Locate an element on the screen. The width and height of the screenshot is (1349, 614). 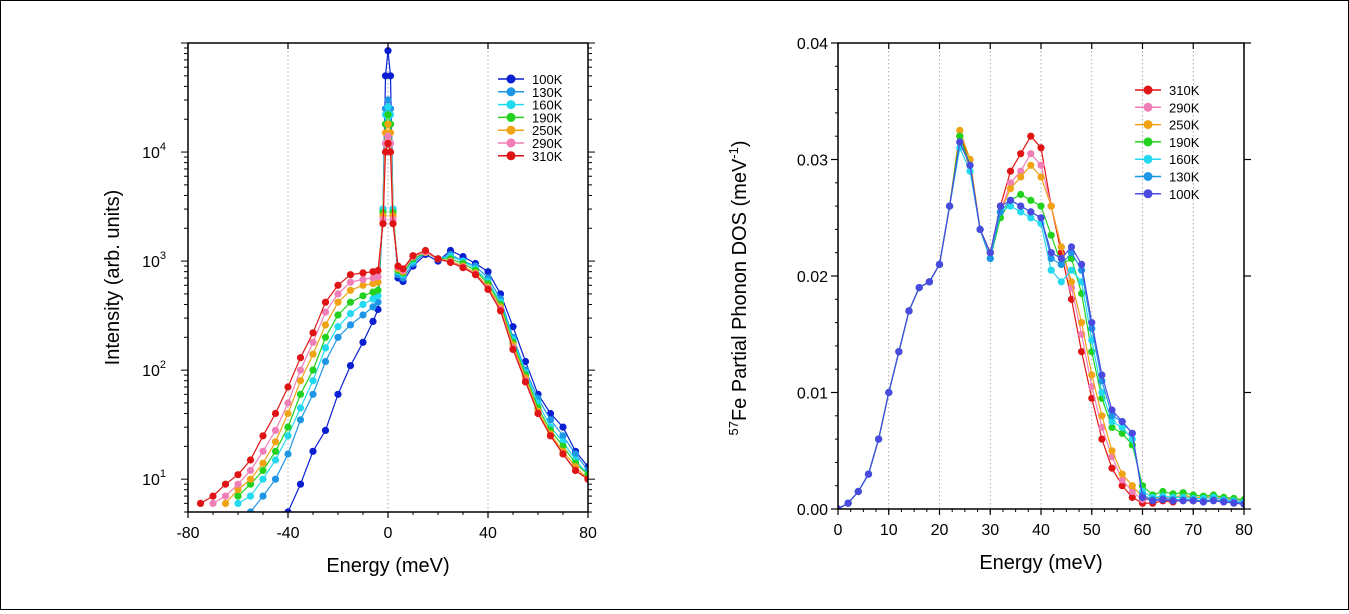
legend-label: 160K is located at coordinates (547, 105).